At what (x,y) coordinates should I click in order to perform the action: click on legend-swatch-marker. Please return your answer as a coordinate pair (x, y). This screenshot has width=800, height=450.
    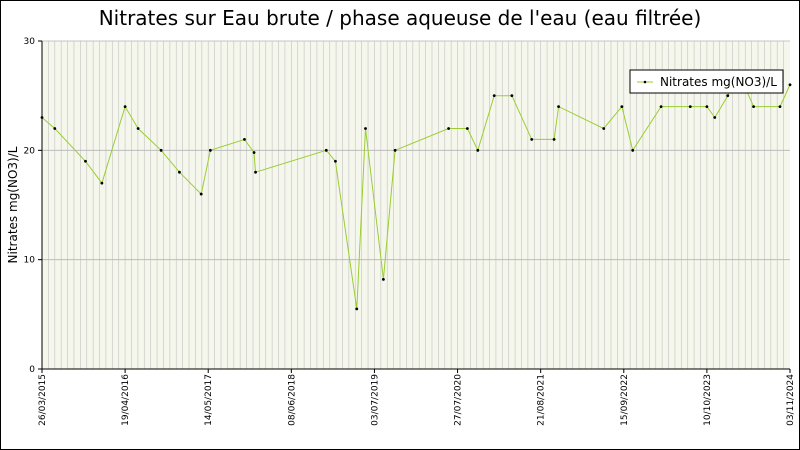
    Looking at the image, I should click on (645, 82).